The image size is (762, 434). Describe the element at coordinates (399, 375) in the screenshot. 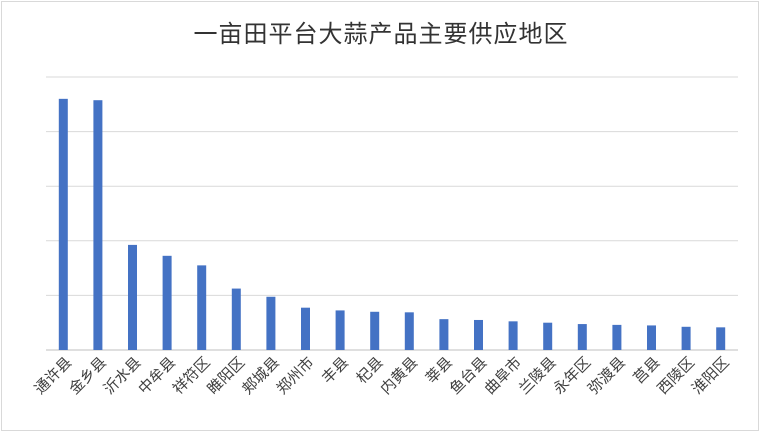

I see `x-tick-label: 内黄县` at that location.